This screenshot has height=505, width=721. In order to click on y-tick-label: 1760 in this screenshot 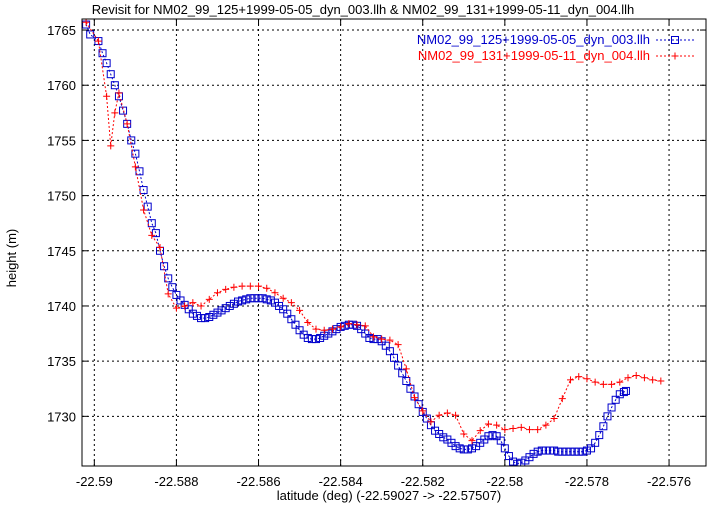, I will do `click(61, 85)`.